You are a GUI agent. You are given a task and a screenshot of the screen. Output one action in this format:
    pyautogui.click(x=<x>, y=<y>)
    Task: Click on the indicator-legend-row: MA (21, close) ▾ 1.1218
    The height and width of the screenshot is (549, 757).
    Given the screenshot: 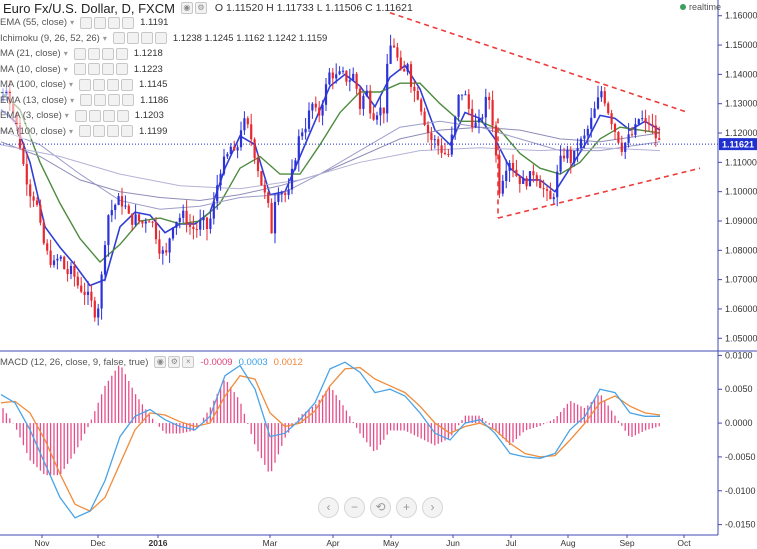 What is the action you would take?
    pyautogui.click(x=81, y=53)
    